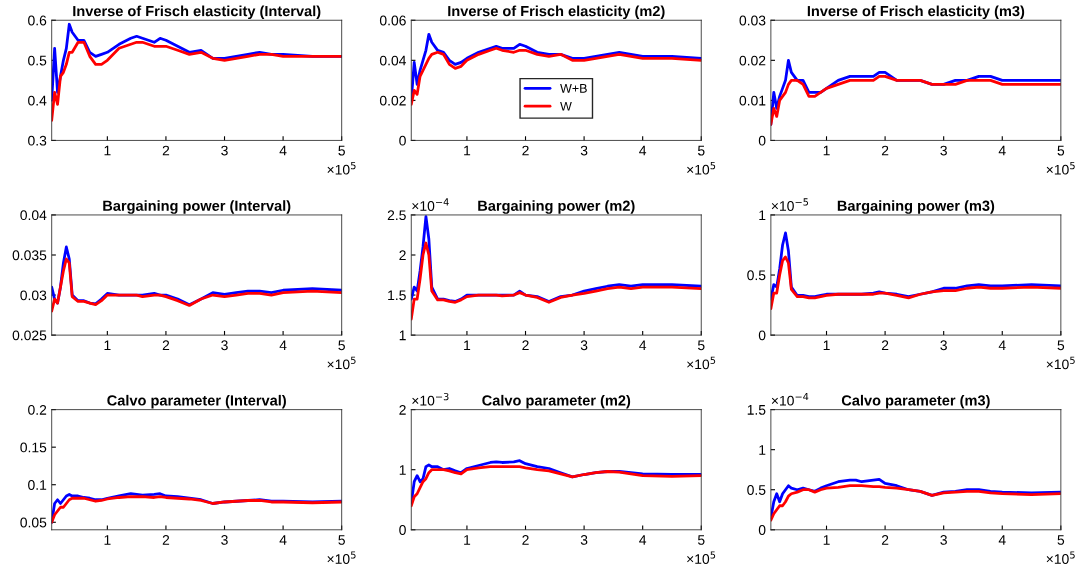 The height and width of the screenshot is (579, 1077). What do you see at coordinates (29, 335) in the screenshot?
I see `y-tick-label: 0.025` at bounding box center [29, 335].